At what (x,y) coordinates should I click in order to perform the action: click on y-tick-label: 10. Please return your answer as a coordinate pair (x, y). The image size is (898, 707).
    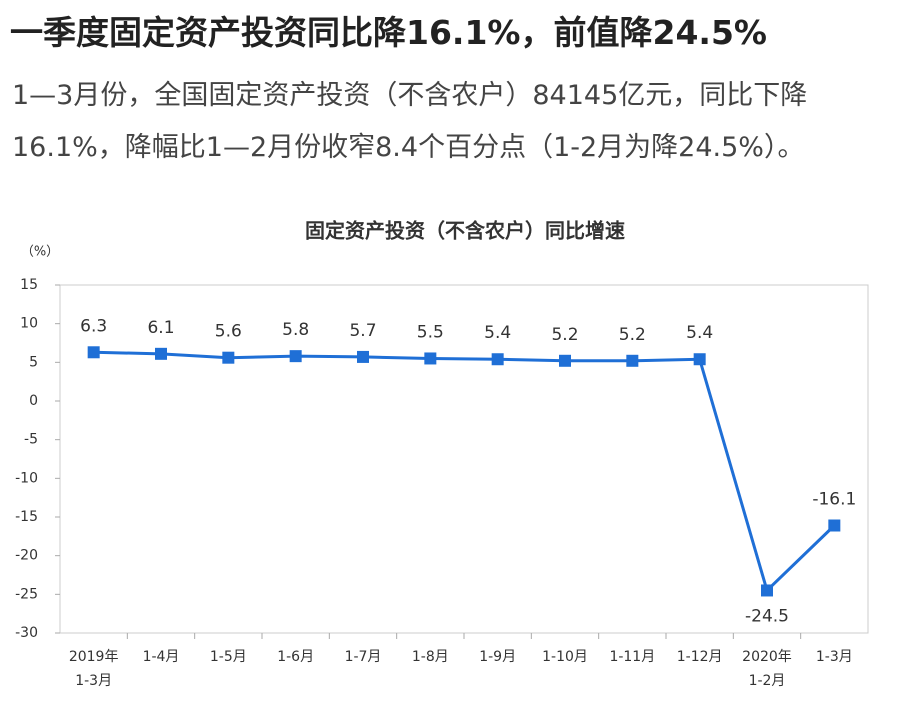
    Looking at the image, I should click on (29, 324).